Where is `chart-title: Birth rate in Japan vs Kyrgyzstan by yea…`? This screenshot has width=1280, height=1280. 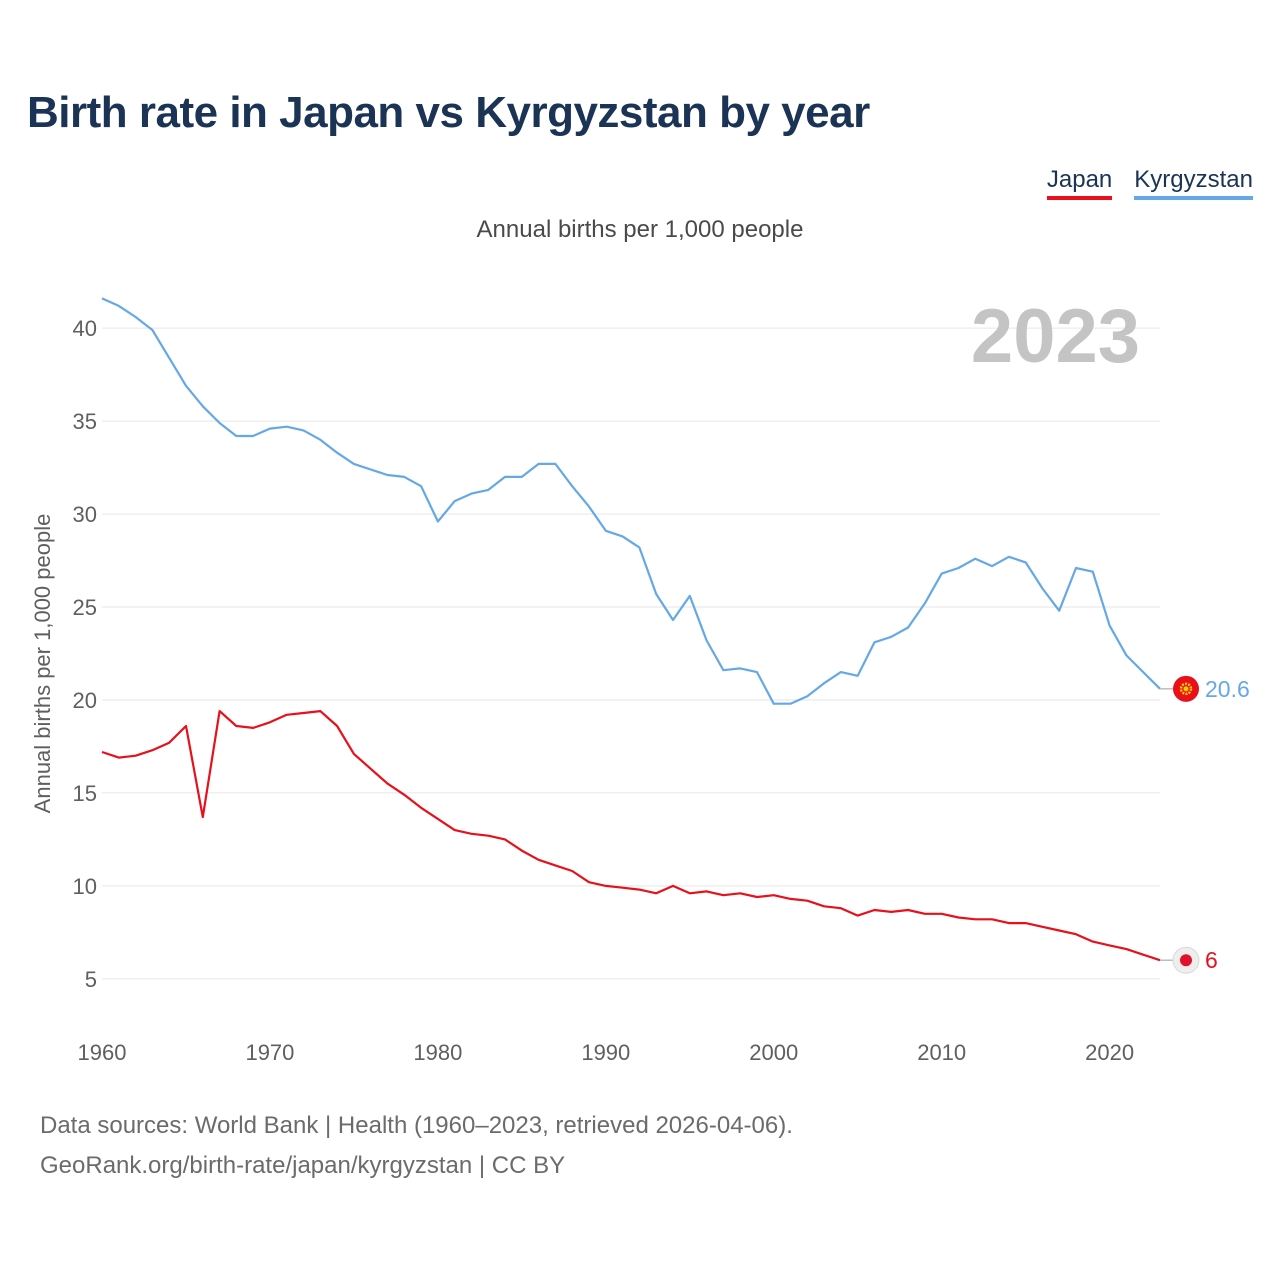
chart-title: Birth rate in Japan vs Kyrgyzstan by yea… is located at coordinates (448, 112).